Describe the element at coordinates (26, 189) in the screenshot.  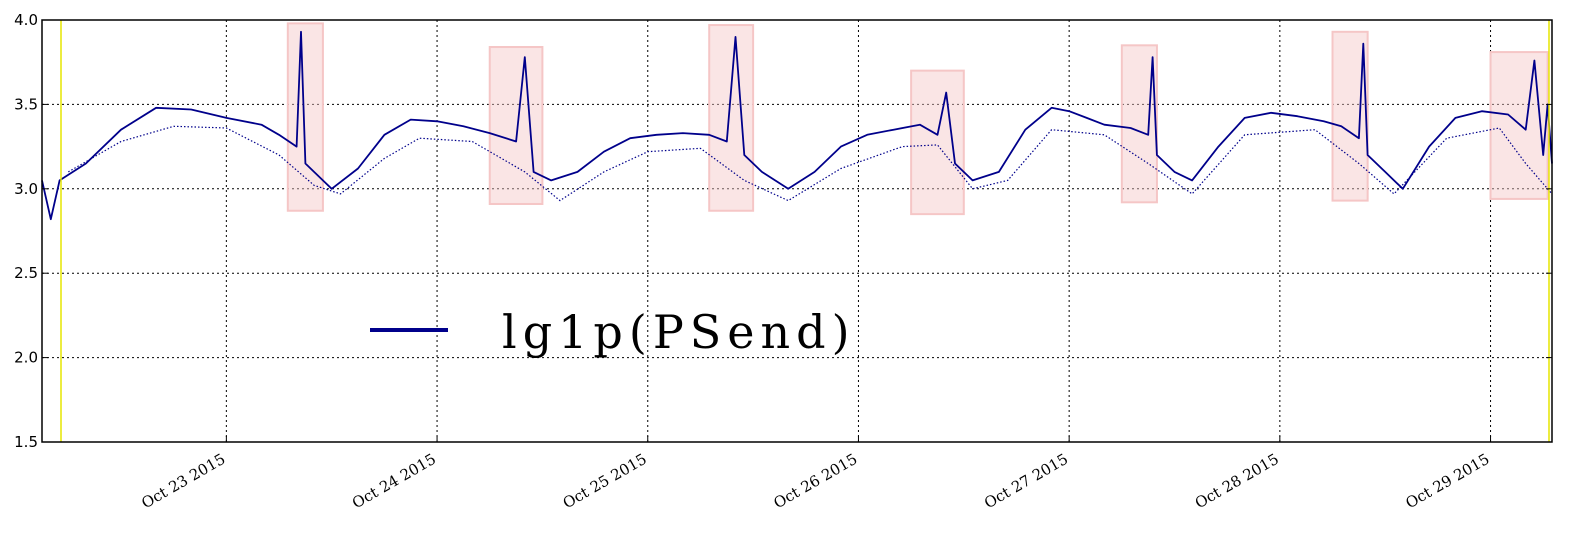
I see `y-tick-label: 3.0` at that location.